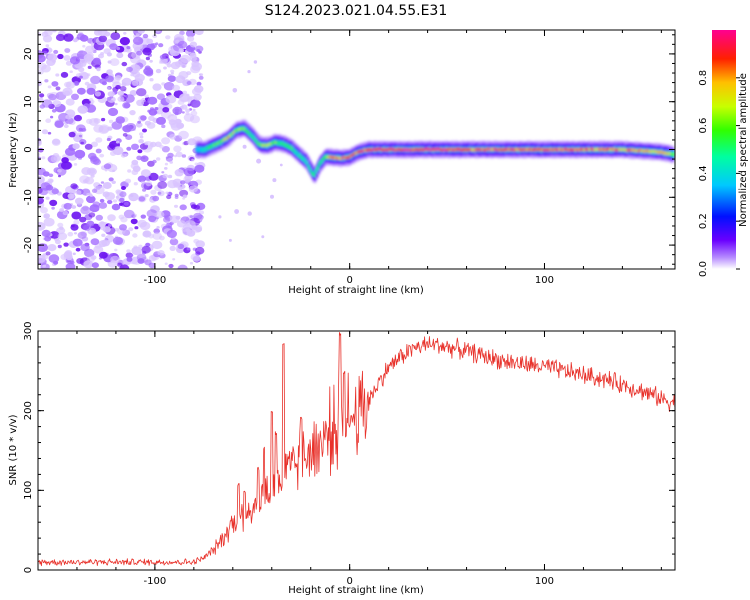 The height and width of the screenshot is (600, 750). I want to click on y-tick-label: 20, so click(28, 54).